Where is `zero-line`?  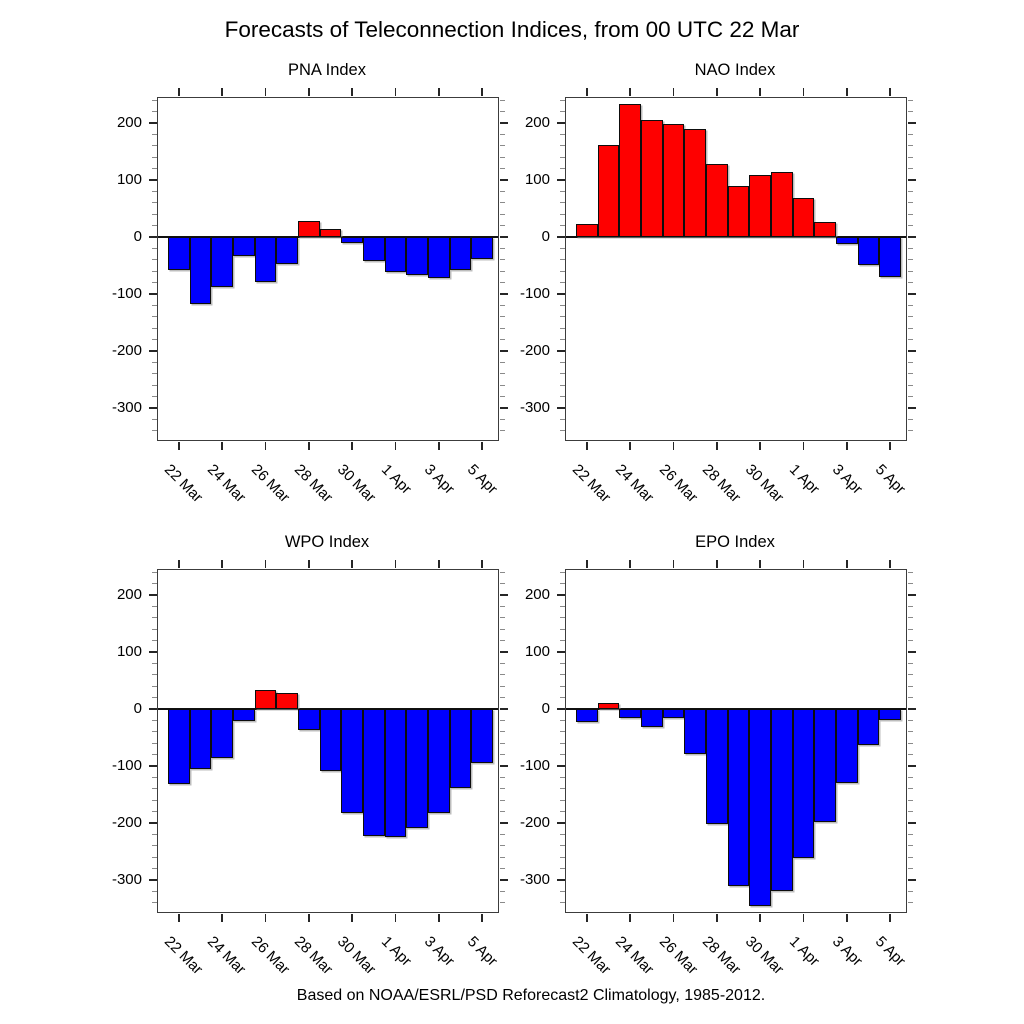
zero-line is located at coordinates (736, 709).